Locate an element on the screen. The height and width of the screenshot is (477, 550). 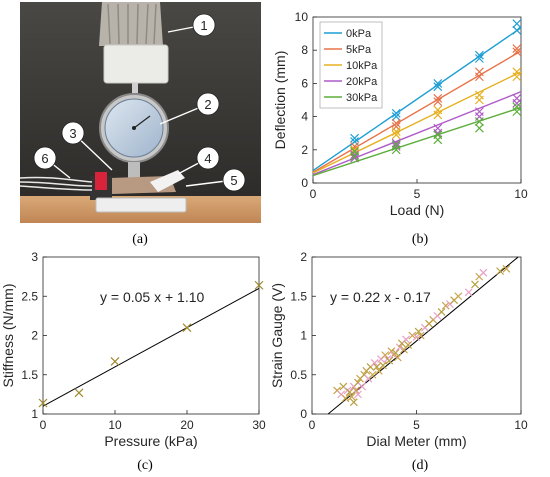
legend-label-20kPa: 20kPa is located at coordinates (362, 82).